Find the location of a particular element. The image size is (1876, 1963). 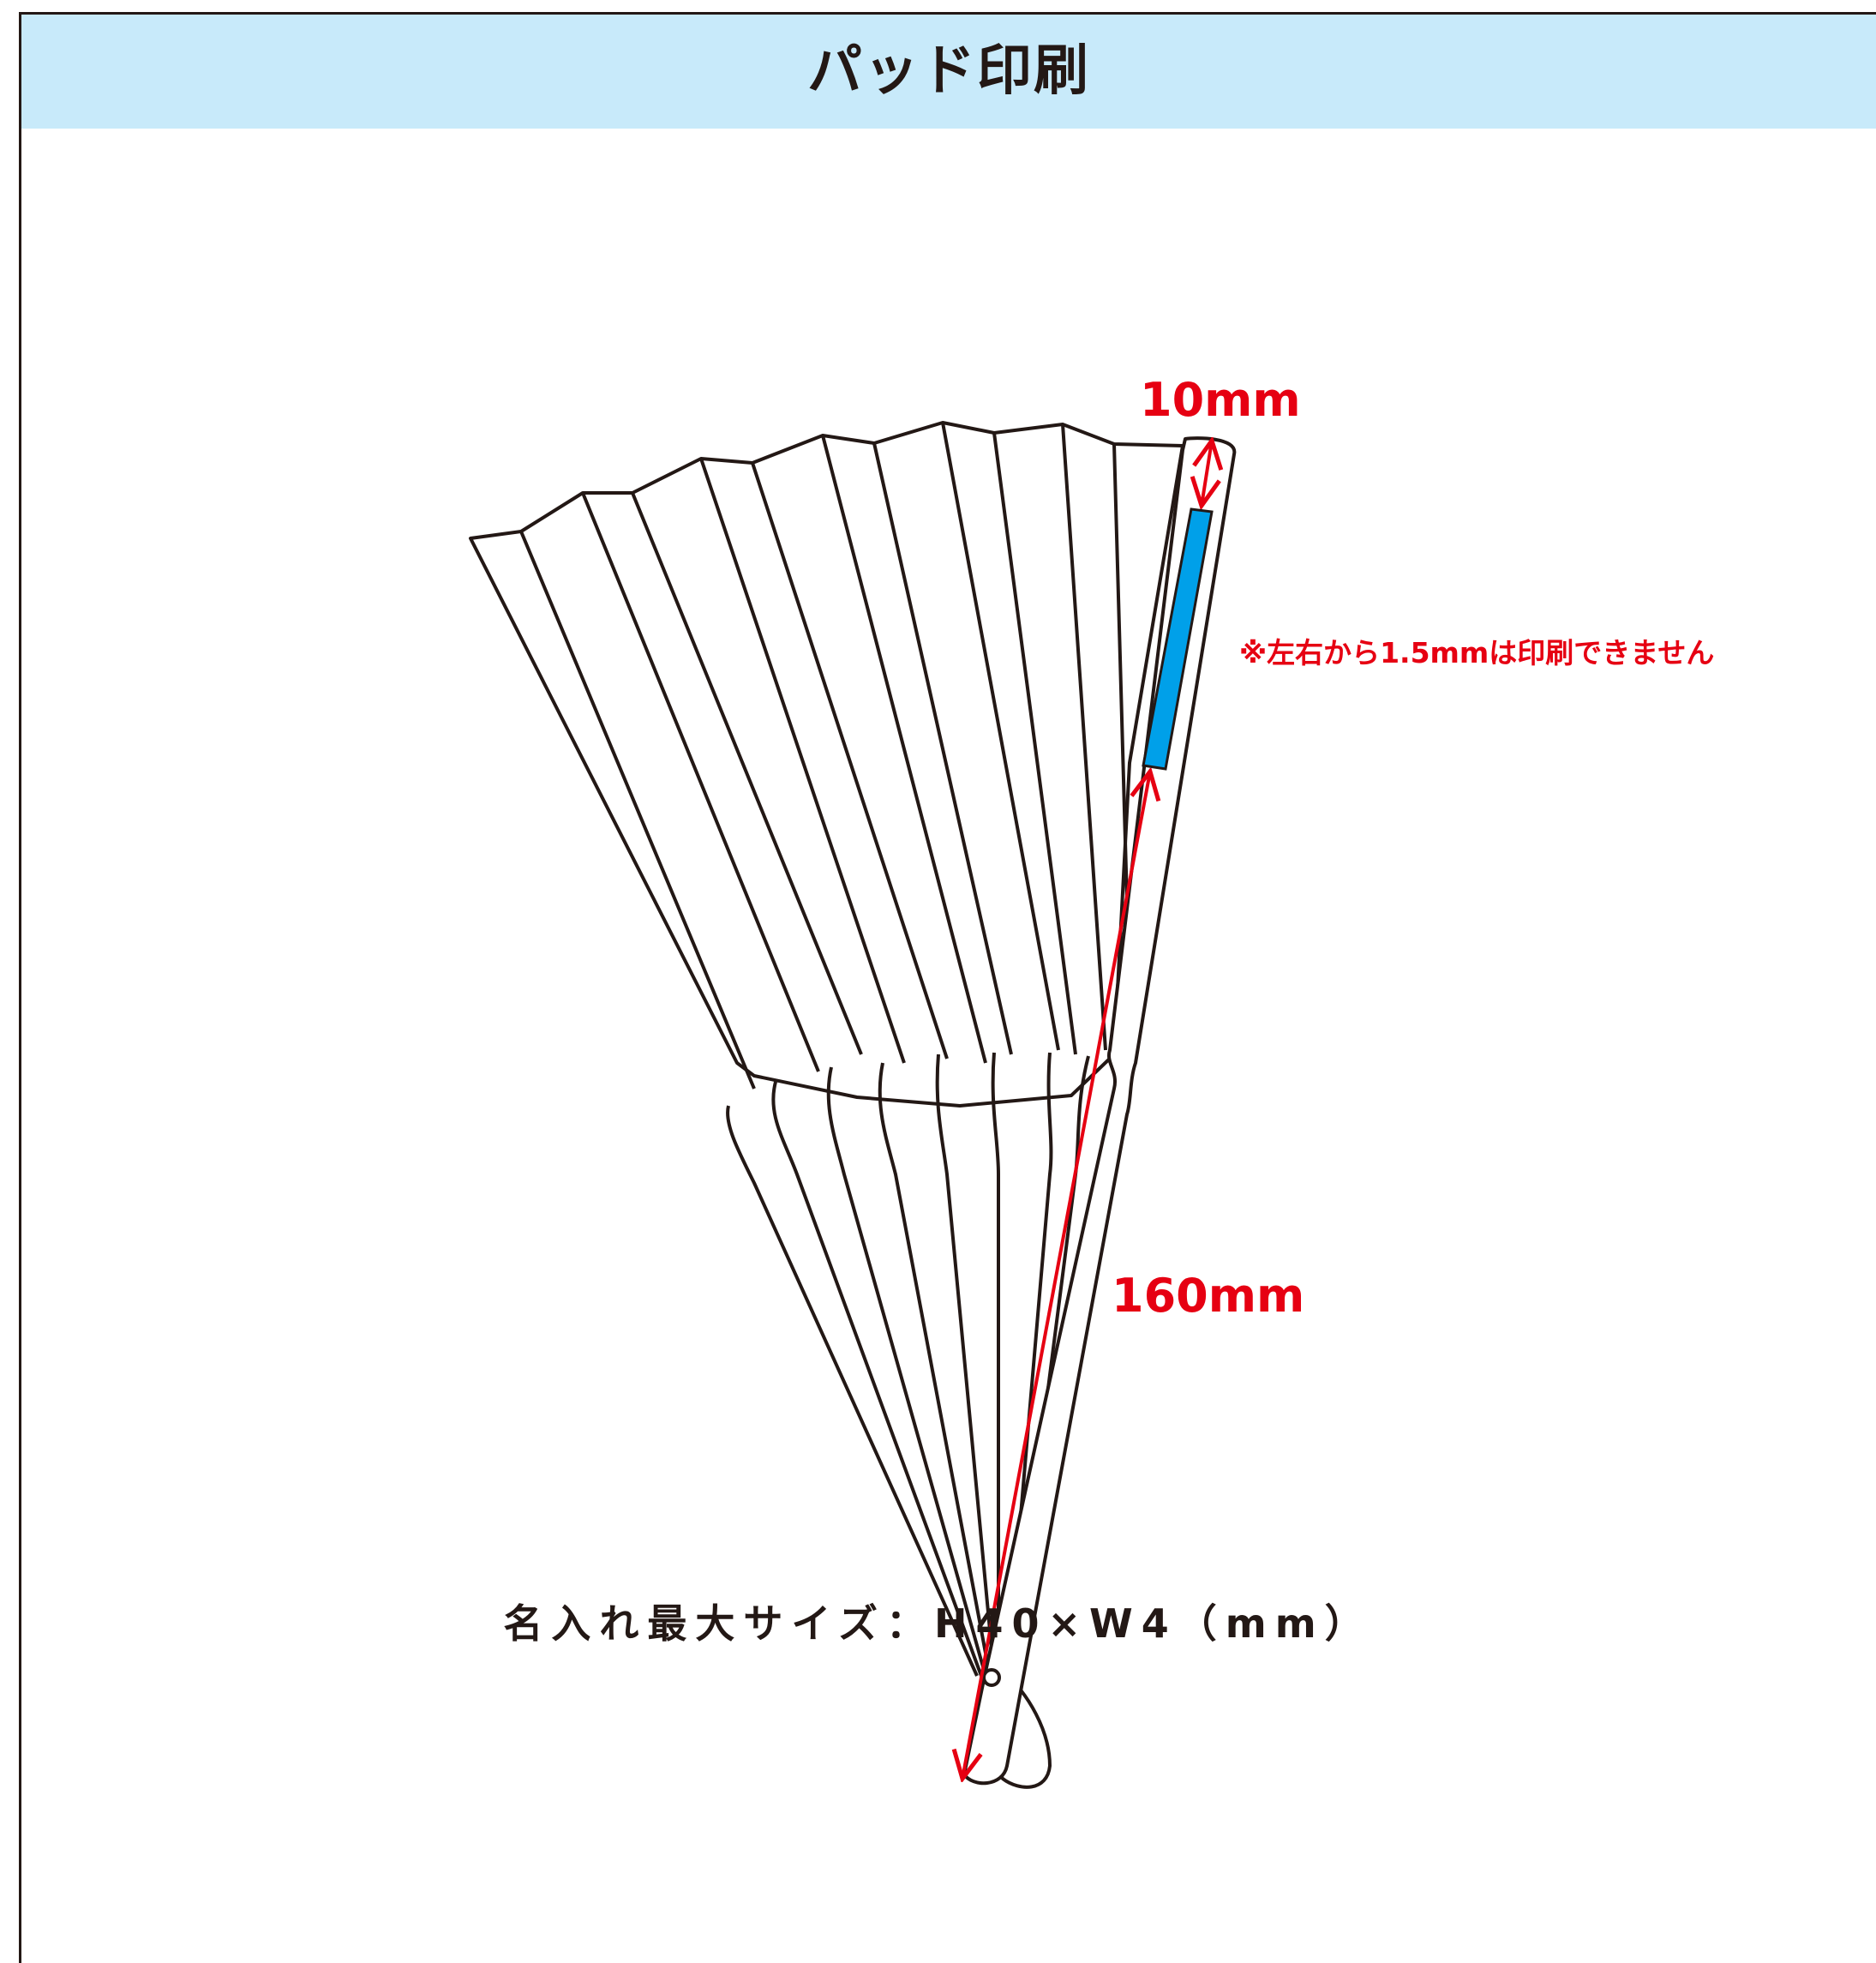

dimension-arrow-10mm is located at coordinates (1207, 473).